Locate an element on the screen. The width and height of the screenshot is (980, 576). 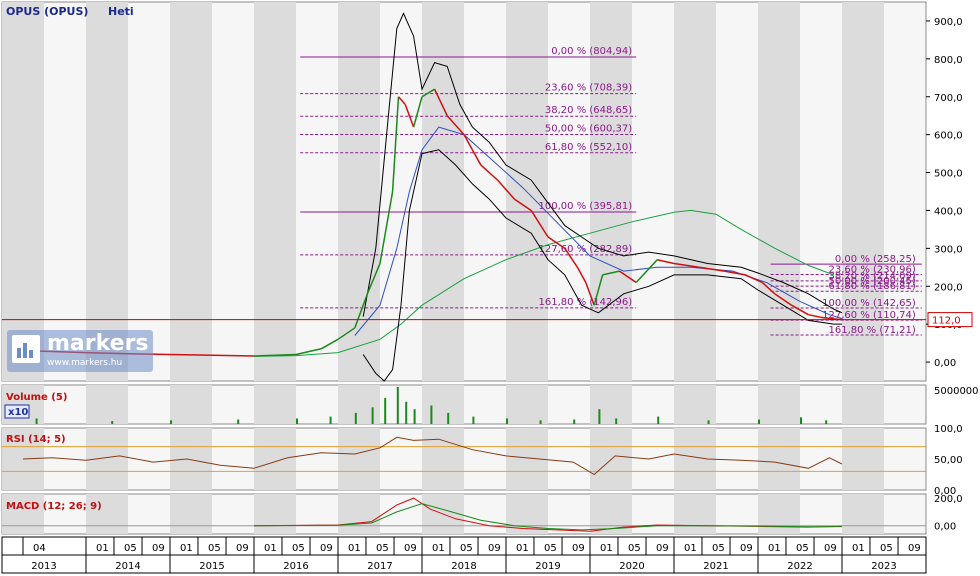
fib2-level-label: 0,00 % (258,25) is located at coordinates (875, 259).